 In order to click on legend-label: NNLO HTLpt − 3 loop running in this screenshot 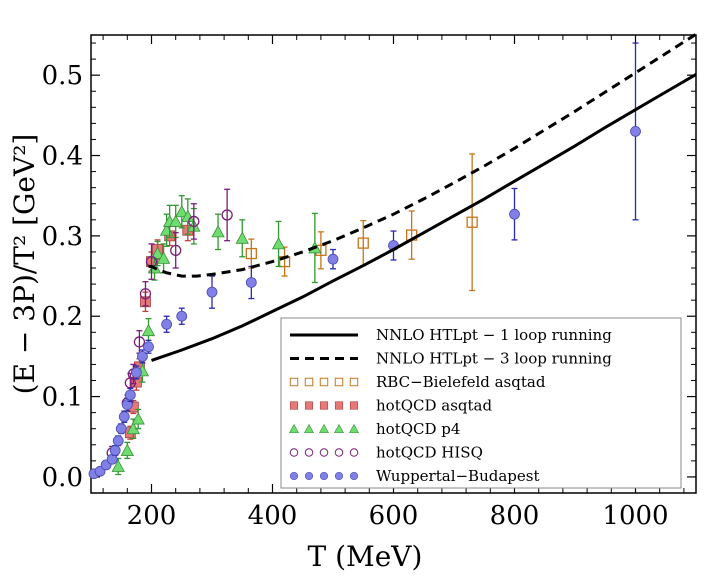, I will do `click(494, 359)`.